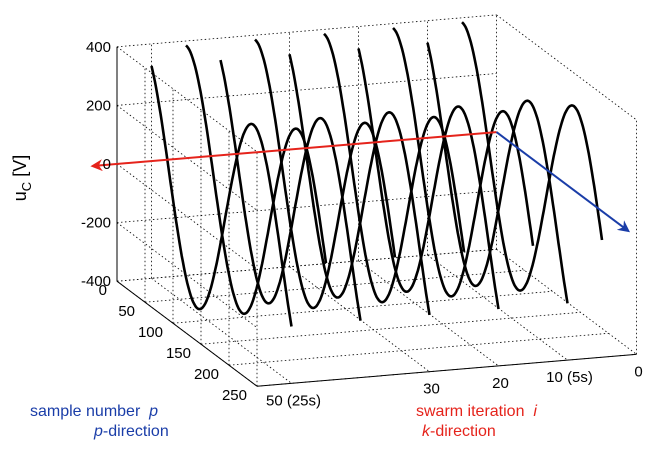 This screenshot has width=662, height=454. I want to click on p-axis-caption: sample number p p-direction, so click(99, 422).